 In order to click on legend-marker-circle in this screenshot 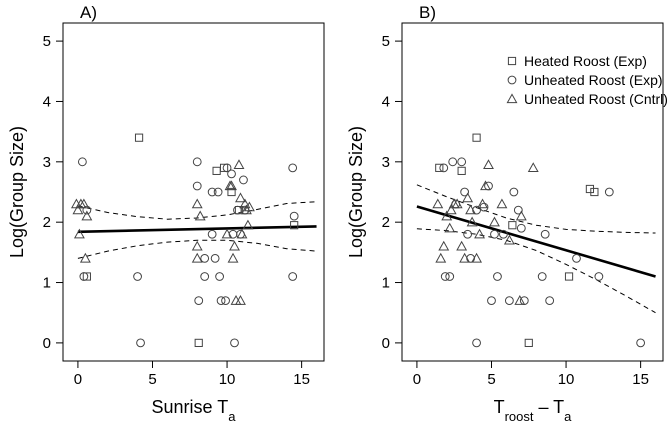, I will do `click(512, 80)`.